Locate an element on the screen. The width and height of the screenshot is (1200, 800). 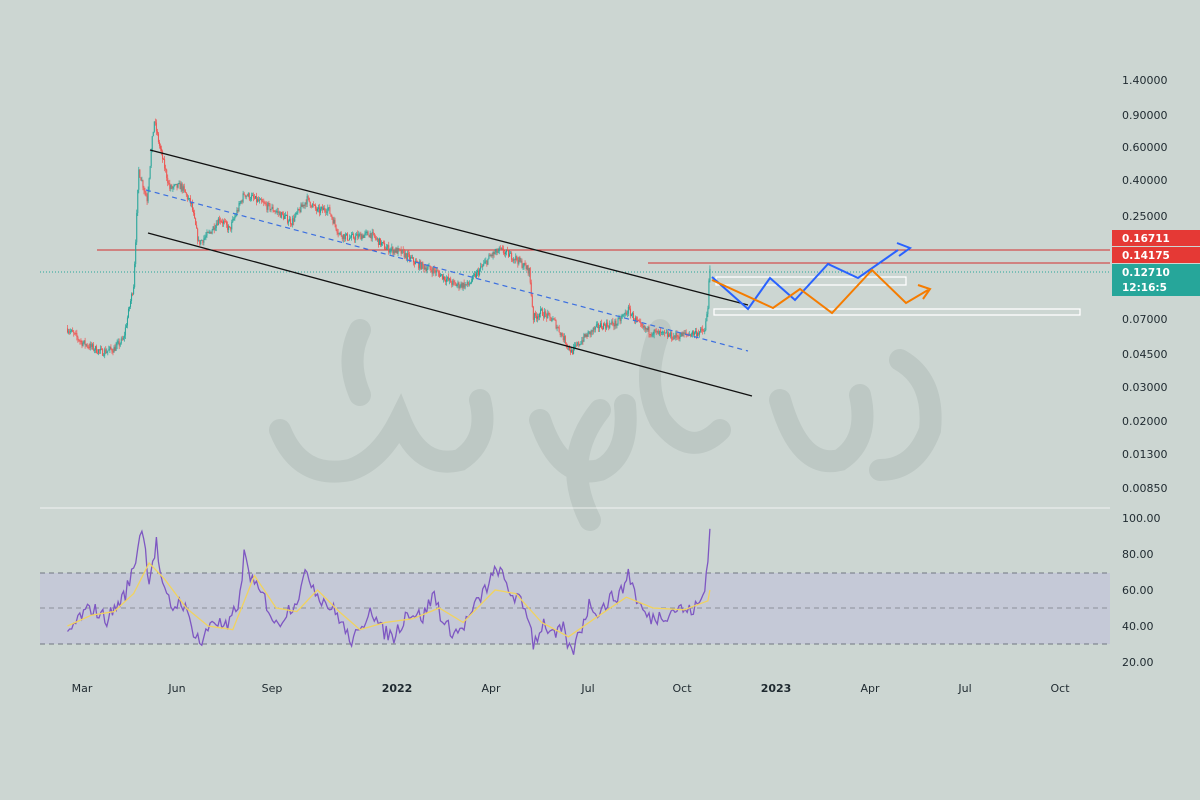
channel-midline-dashed is located at coordinates (447, 270).